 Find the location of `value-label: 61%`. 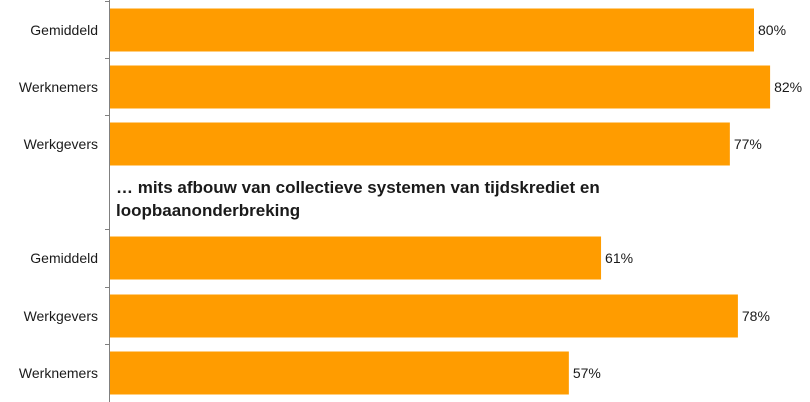

value-label: 61% is located at coordinates (619, 258).